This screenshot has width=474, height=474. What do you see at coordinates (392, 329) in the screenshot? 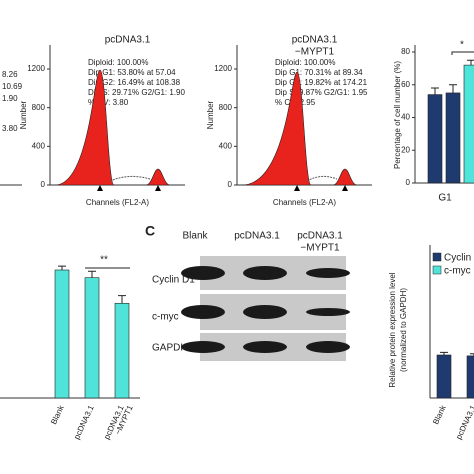
I see `y-label: Relative protein expression level` at bounding box center [392, 329].